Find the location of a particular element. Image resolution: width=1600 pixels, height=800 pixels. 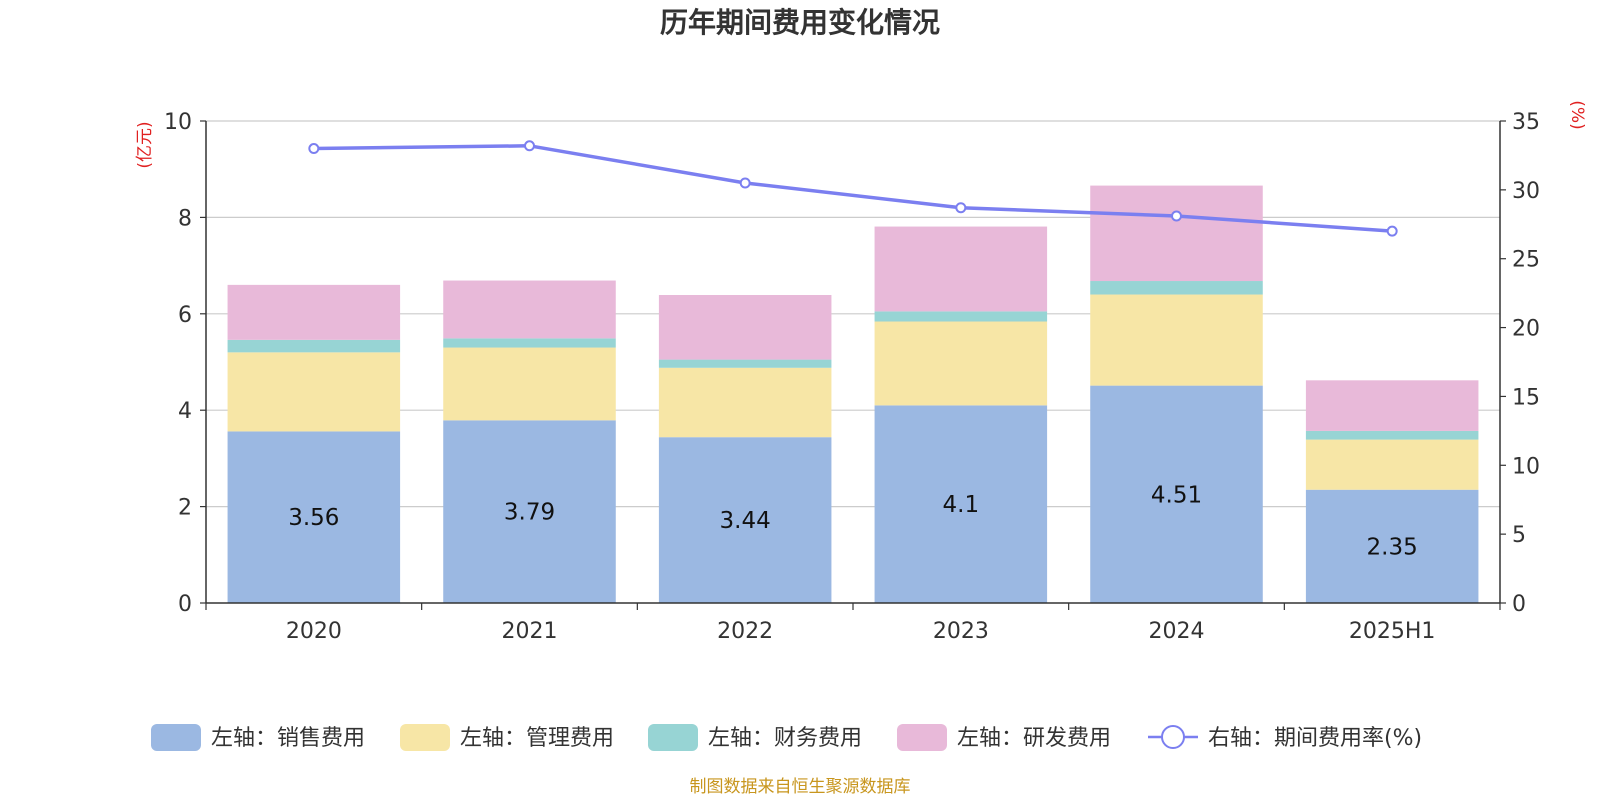

x-tick-label: 2023 is located at coordinates (961, 631).